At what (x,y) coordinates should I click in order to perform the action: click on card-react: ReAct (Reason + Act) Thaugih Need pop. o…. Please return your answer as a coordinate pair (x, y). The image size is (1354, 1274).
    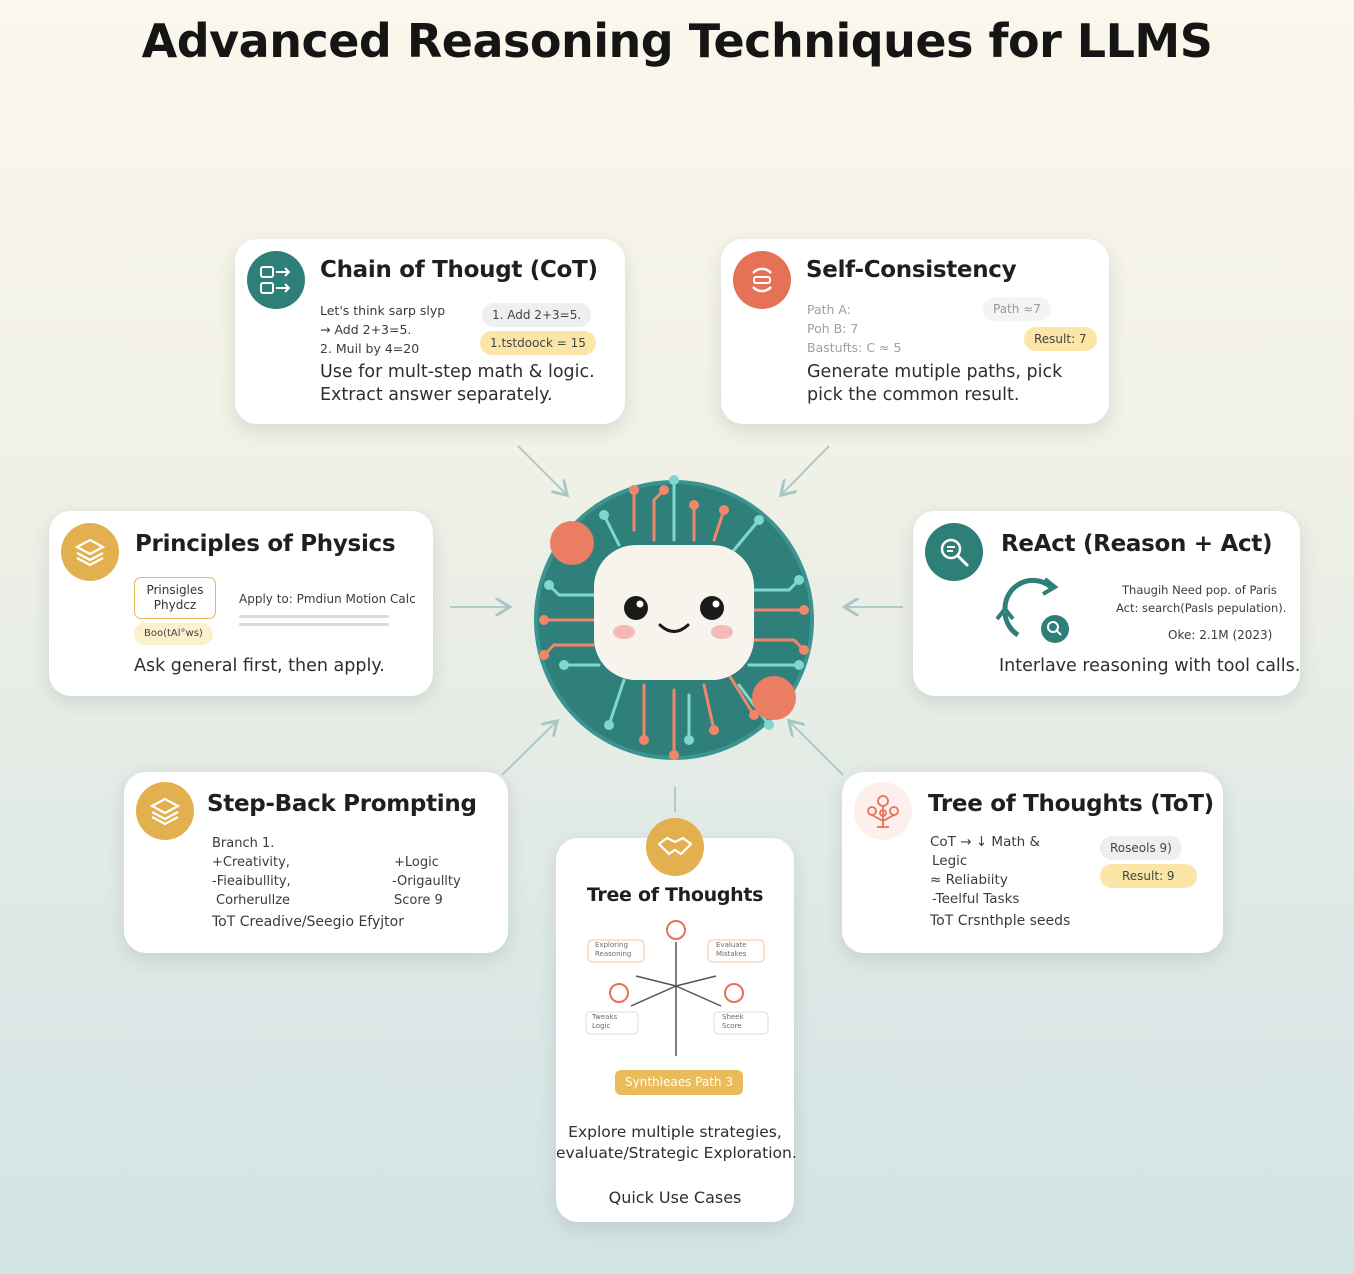
    Looking at the image, I should click on (1106, 603).